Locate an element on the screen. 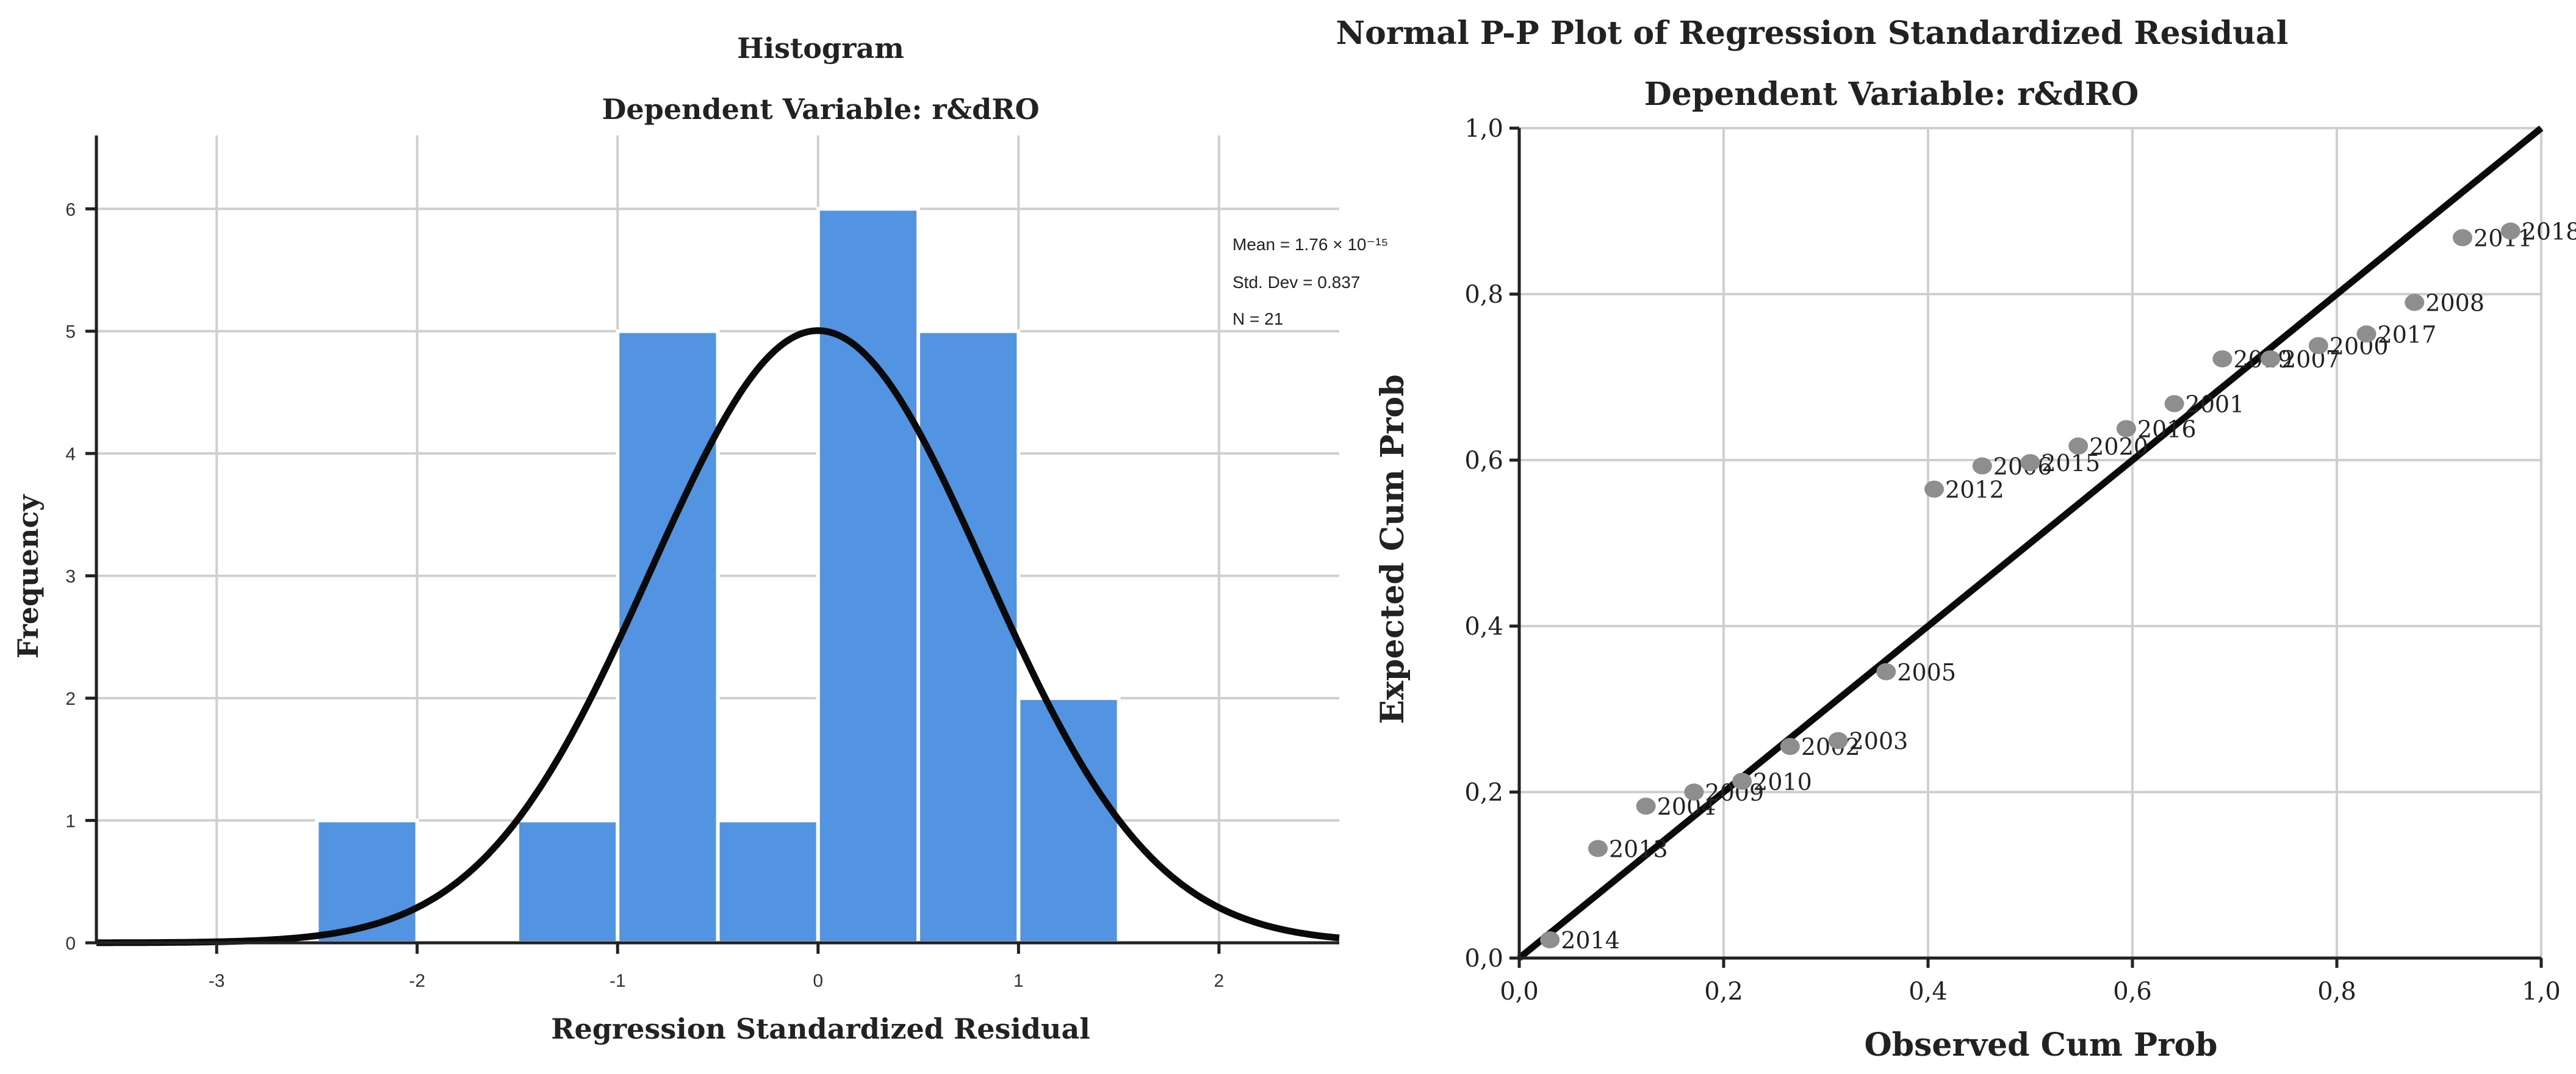 The width and height of the screenshot is (2576, 1074). histogram-title: Histogram is located at coordinates (820, 48).